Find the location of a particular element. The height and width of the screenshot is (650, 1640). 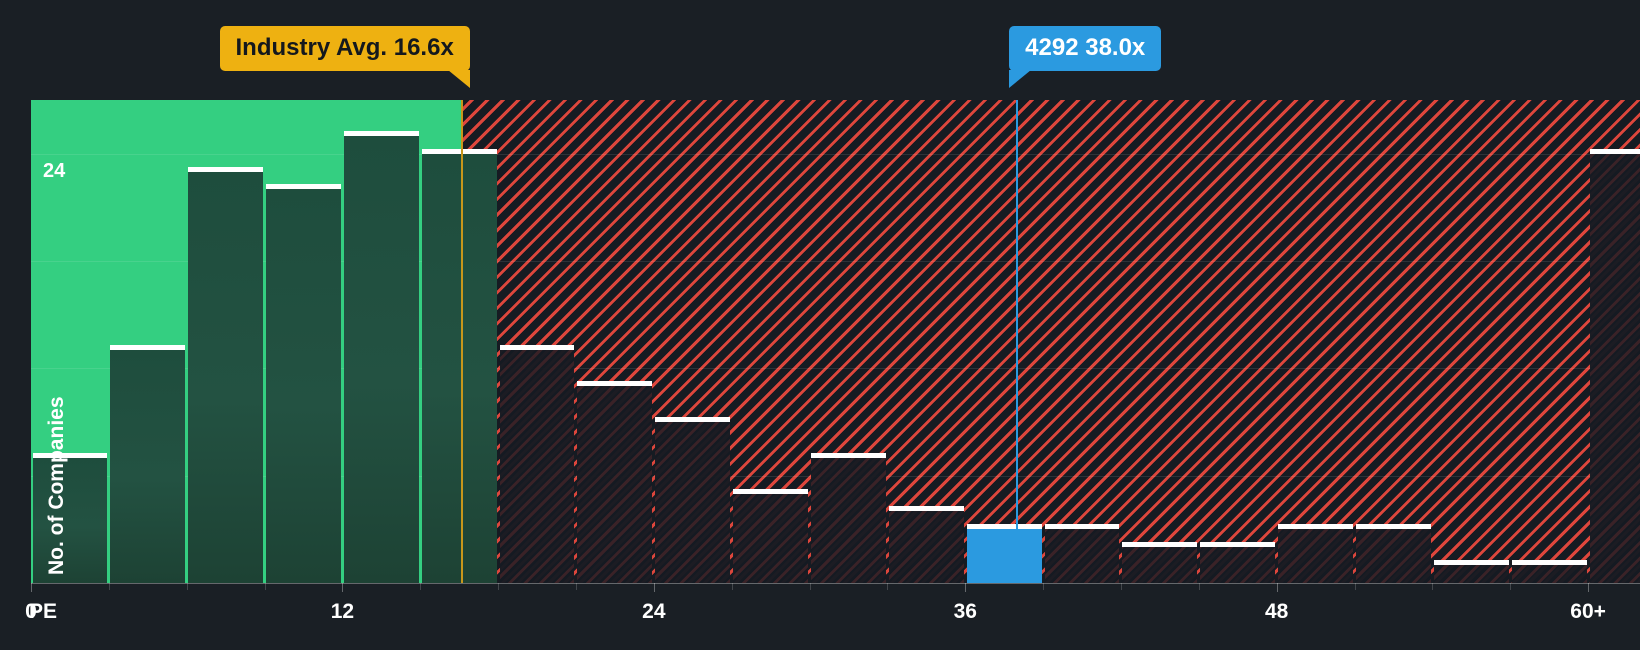

company-callout: 4292 38.0x is located at coordinates (1085, 57).